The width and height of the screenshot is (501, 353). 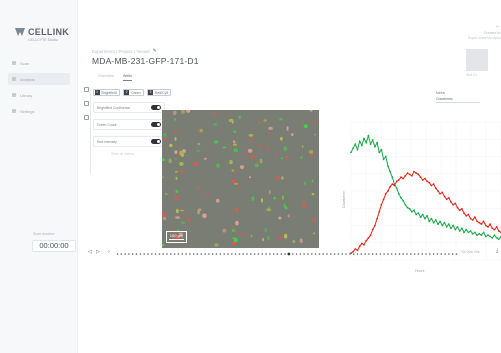 What do you see at coordinates (497, 27) in the screenshot?
I see `minimize-icon: −` at bounding box center [497, 27].